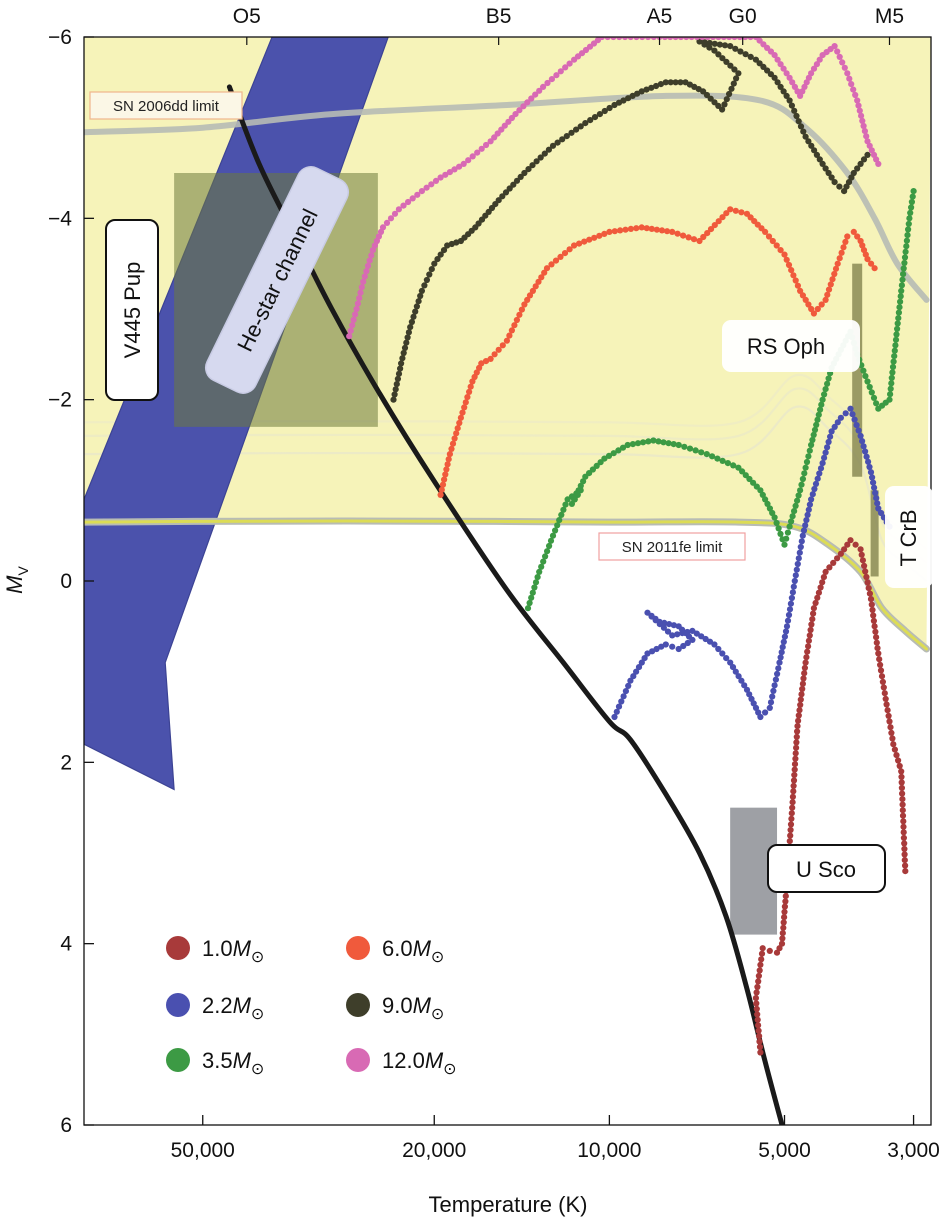 This screenshot has height=1220, width=946. Describe the element at coordinates (358, 948) in the screenshot. I see `legend-swatch` at that location.